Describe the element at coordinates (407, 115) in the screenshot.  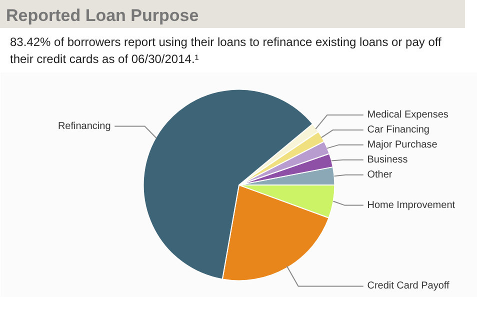
I see `slice-label: Medical Expenses` at that location.